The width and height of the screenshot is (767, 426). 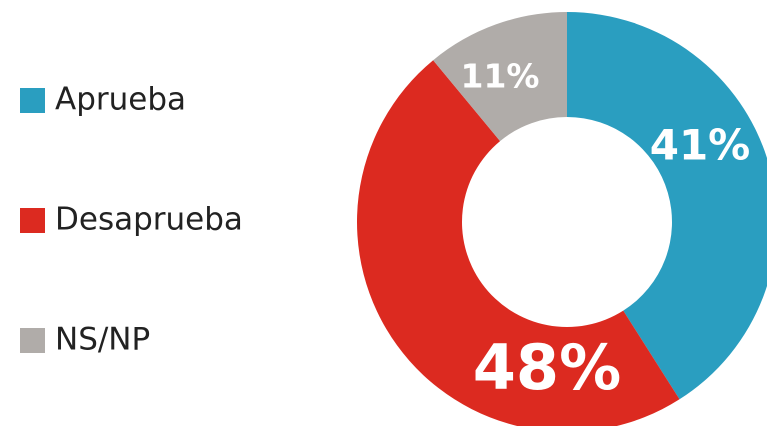 What do you see at coordinates (700, 145) in the screenshot?
I see `data-label: 41%` at bounding box center [700, 145].